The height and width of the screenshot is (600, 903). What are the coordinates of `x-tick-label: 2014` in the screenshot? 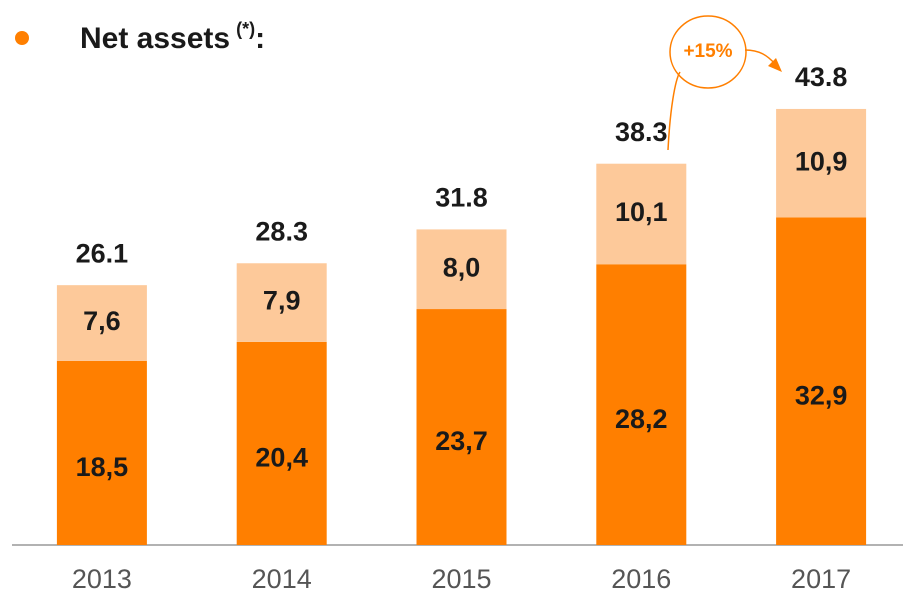 It's located at (282, 579).